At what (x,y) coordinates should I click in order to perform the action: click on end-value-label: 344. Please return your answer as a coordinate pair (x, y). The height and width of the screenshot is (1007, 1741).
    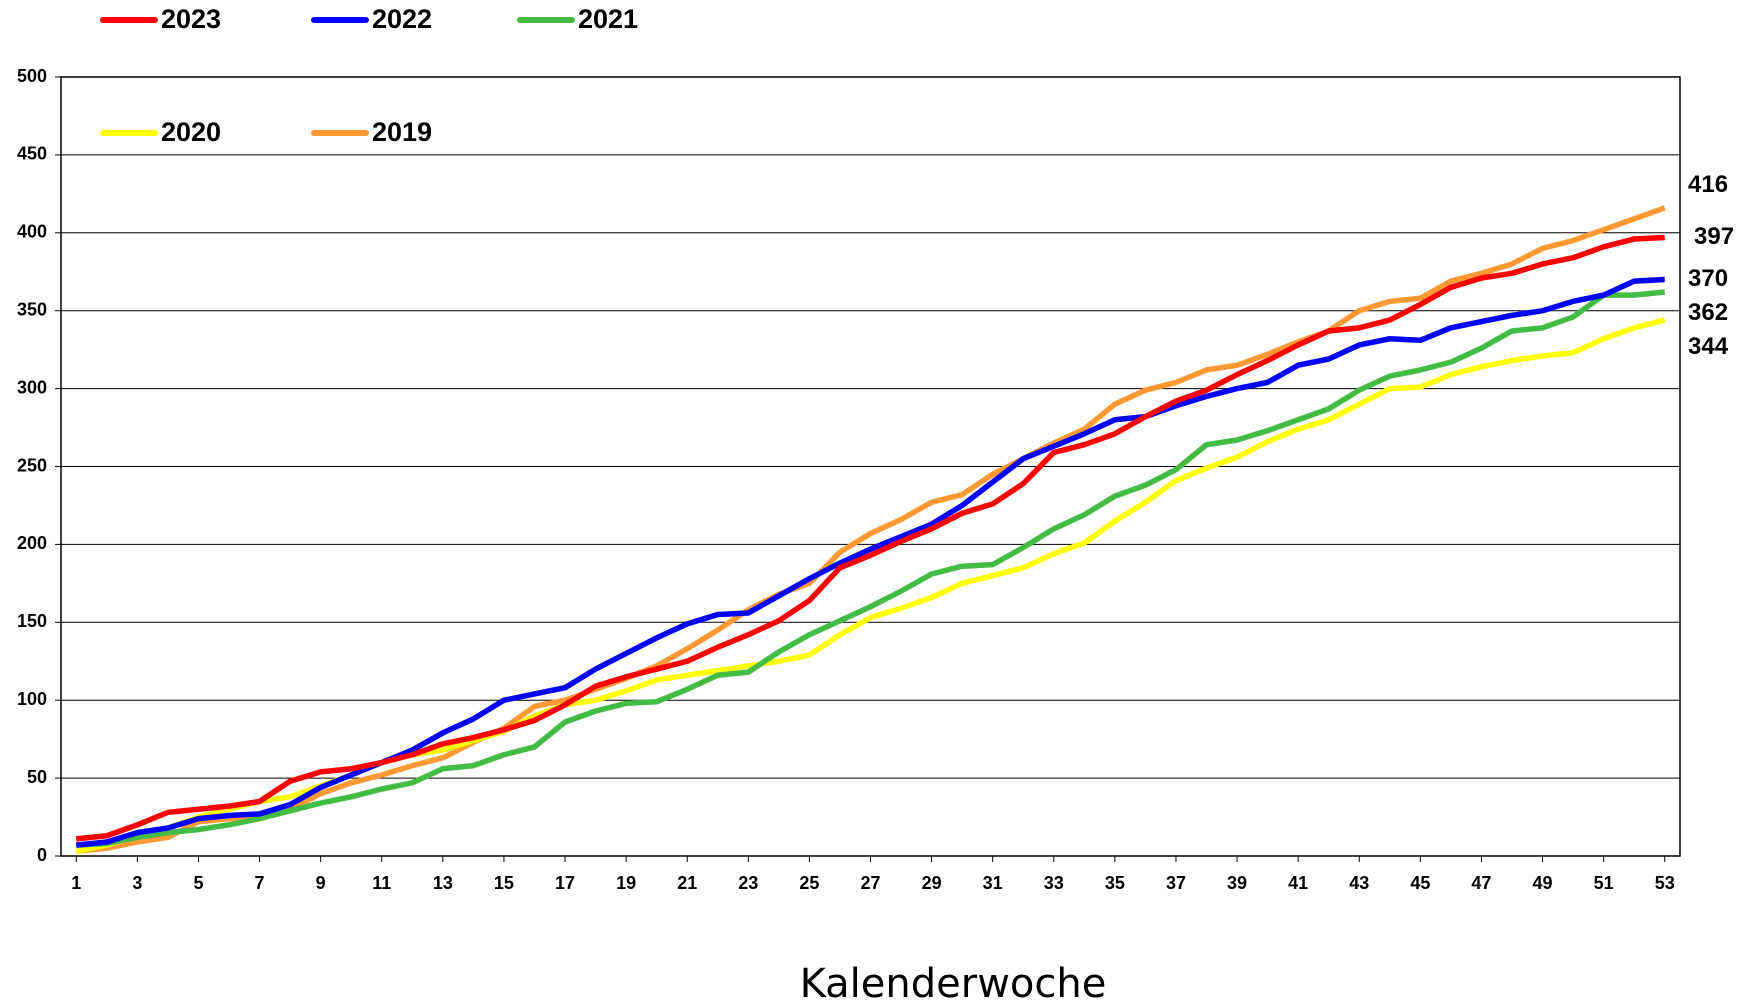
    Looking at the image, I should click on (1708, 346).